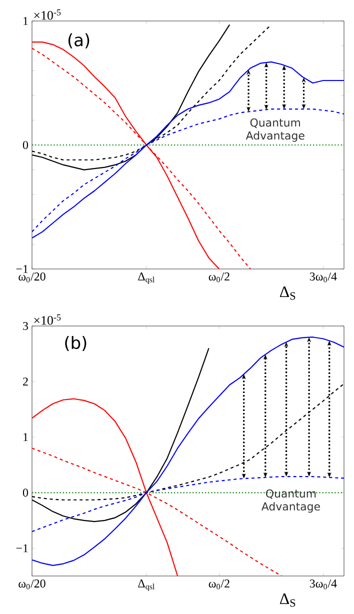  Describe the element at coordinates (25, 326) in the screenshot. I see `y-tick-label: 3` at that location.